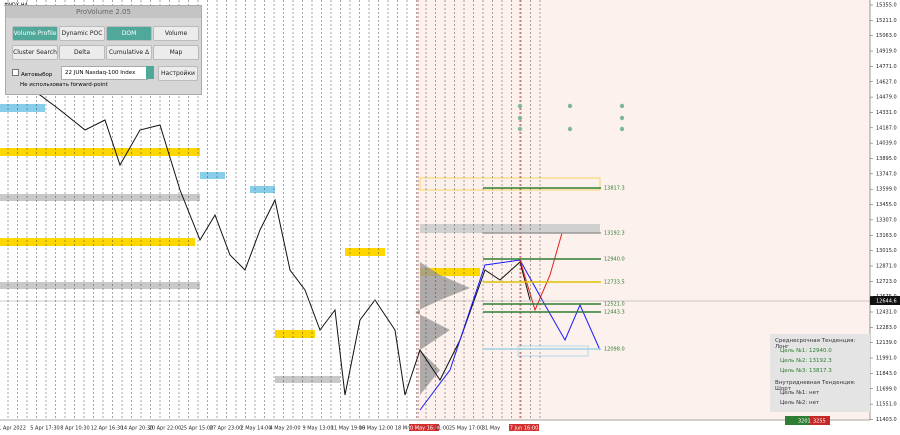 The width and height of the screenshot is (900, 435). I want to click on time-label: 4 May 20:00, so click(284, 429).